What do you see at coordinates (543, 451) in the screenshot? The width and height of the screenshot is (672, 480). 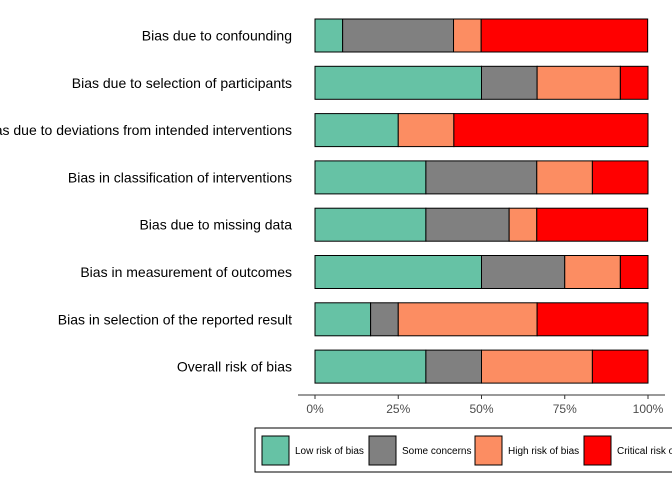 I see `legend-label: High risk of bias` at bounding box center [543, 451].